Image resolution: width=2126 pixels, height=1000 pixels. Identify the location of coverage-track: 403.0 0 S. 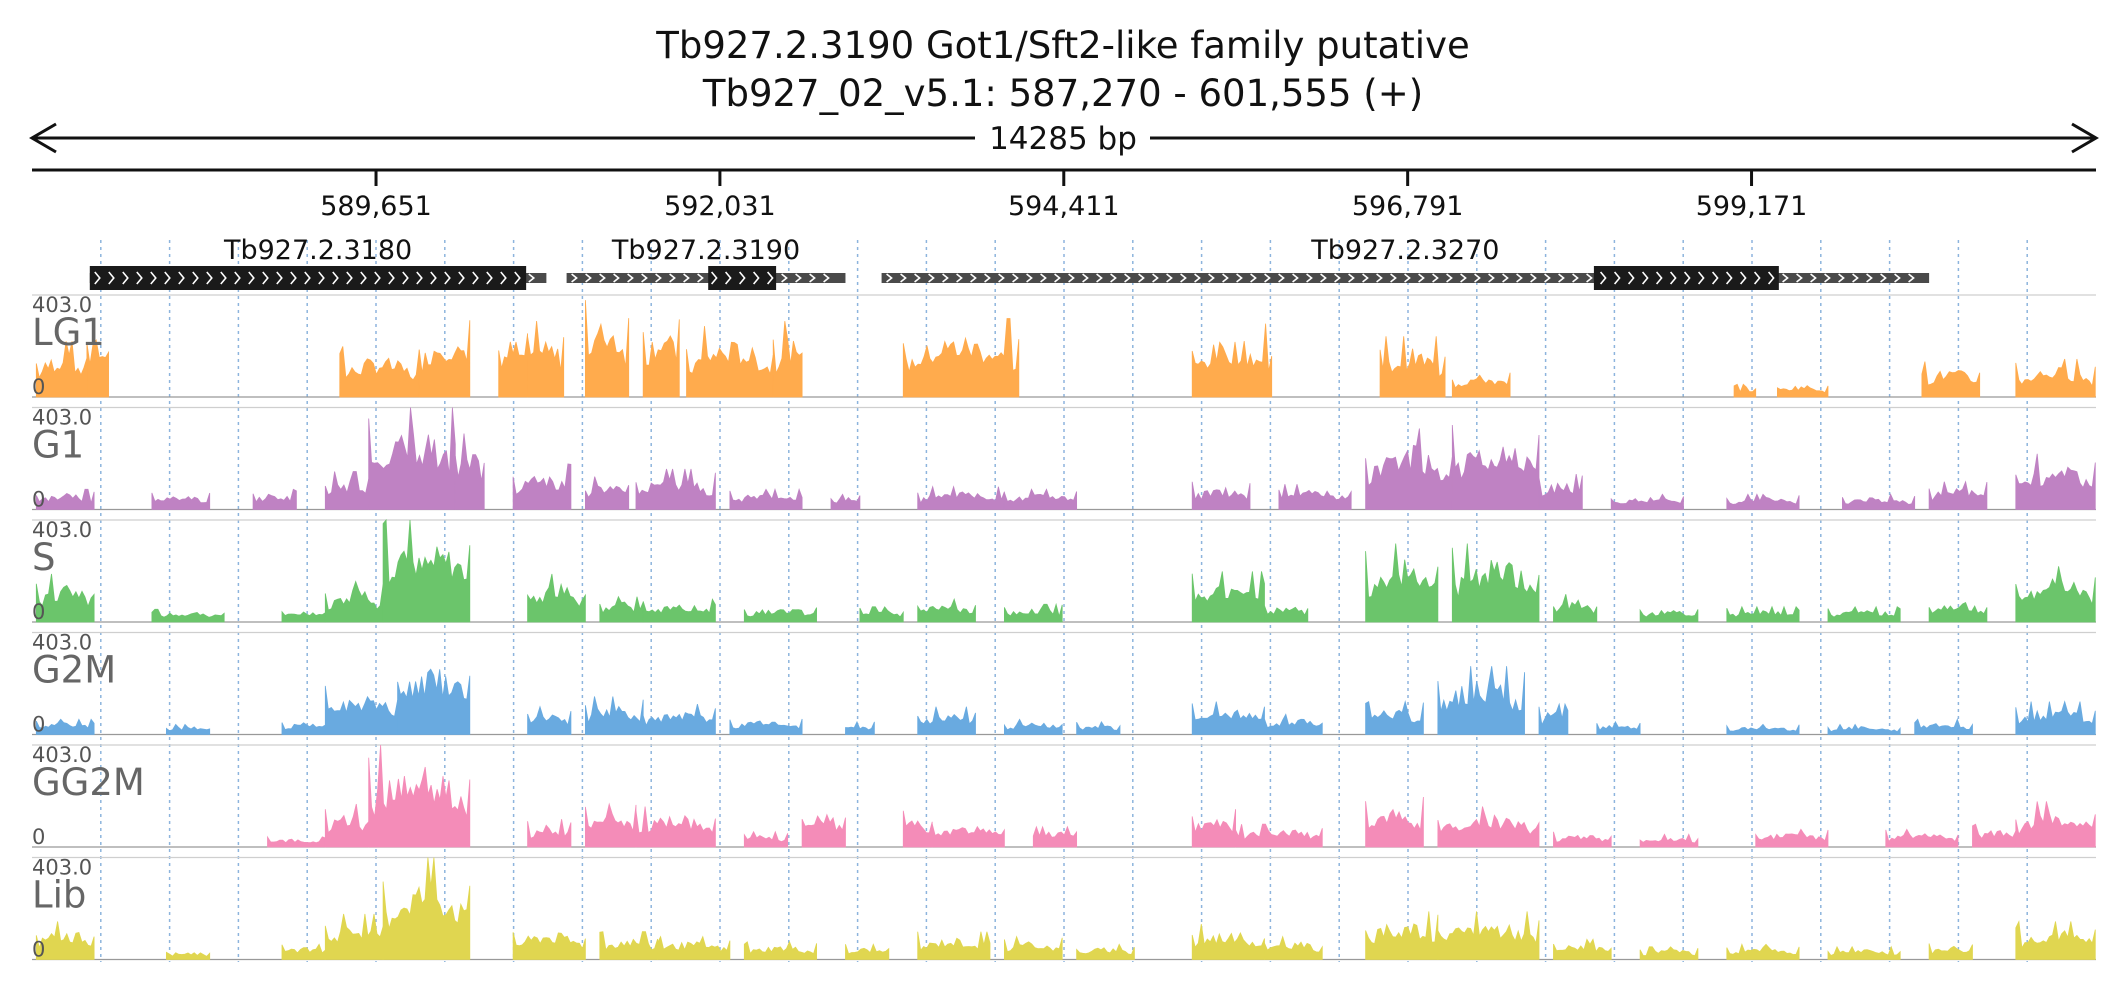
(1064, 571).